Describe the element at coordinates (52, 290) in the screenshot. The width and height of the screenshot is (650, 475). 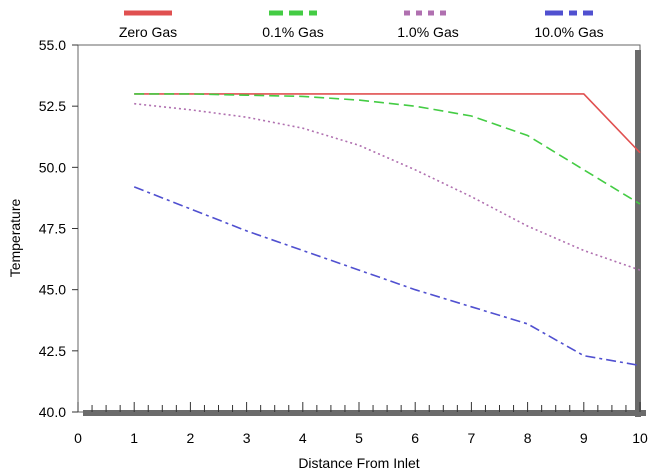
I see `y-tick-label: 45.0` at that location.